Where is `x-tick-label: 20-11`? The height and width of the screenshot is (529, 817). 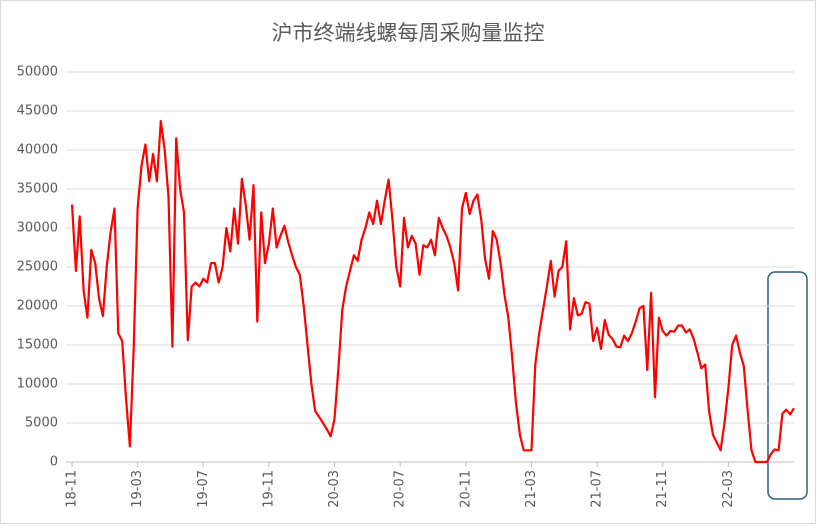 x-tick-label: 20-11 is located at coordinates (465, 489).